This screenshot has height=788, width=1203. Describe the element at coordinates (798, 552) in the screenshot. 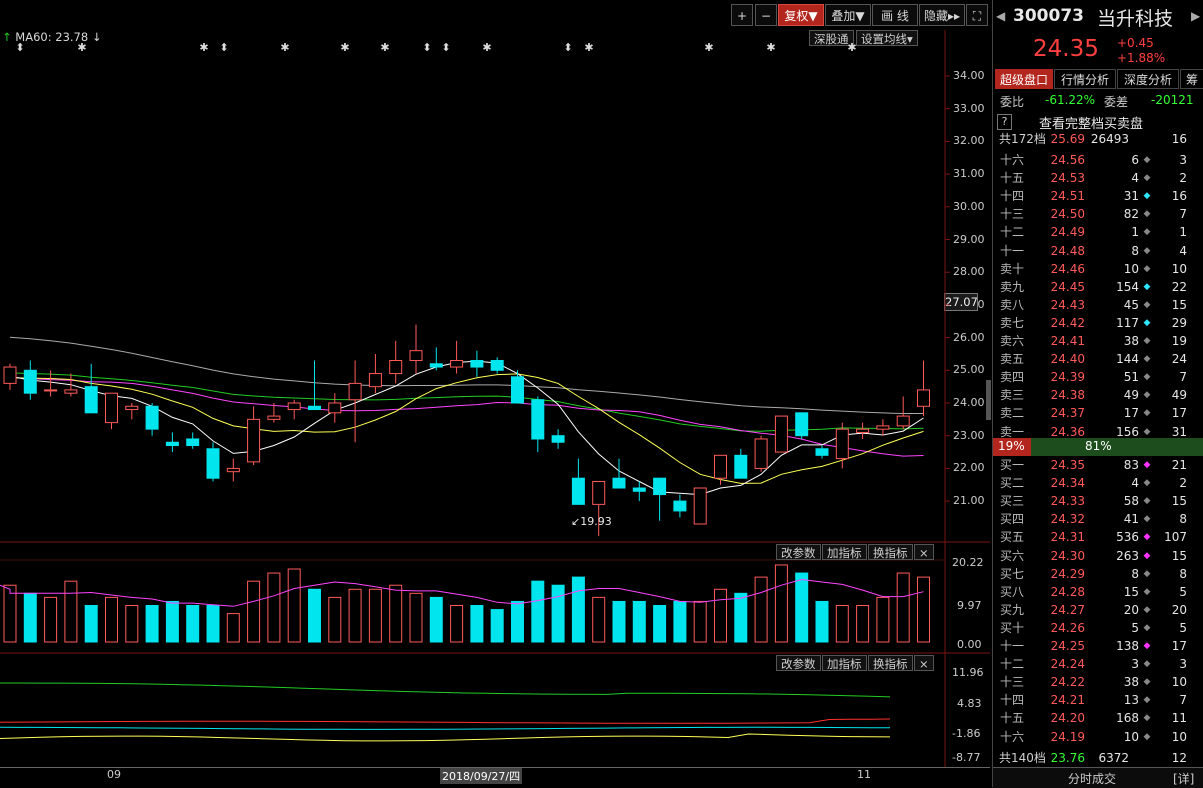

I see `vol-params-button: 改参数` at that location.